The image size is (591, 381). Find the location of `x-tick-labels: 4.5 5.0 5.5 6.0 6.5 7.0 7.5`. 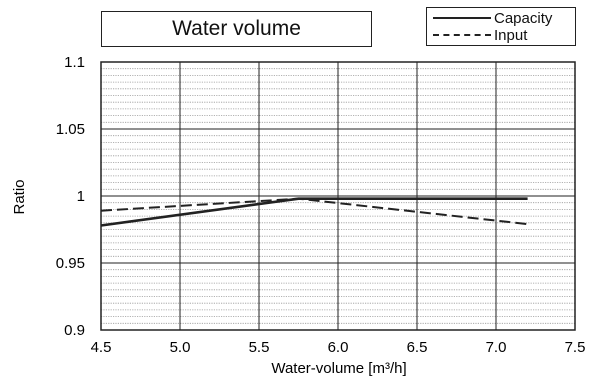

x-tick-labels: 4.5 5.0 5.5 6.0 6.5 7.0 7.5 is located at coordinates (338, 347).